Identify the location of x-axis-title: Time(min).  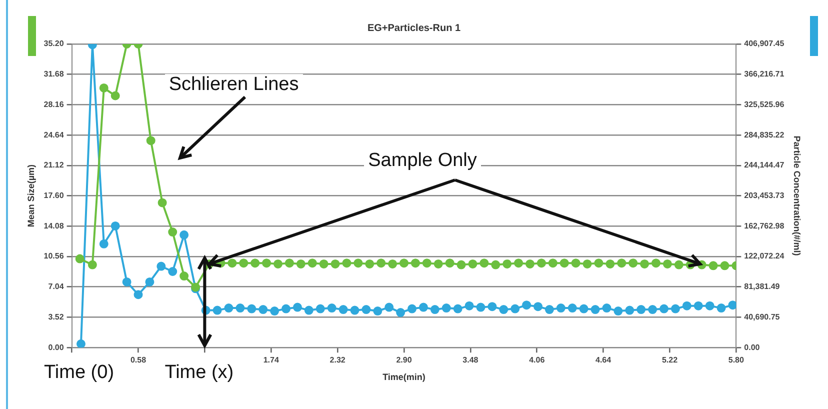
(404, 377).